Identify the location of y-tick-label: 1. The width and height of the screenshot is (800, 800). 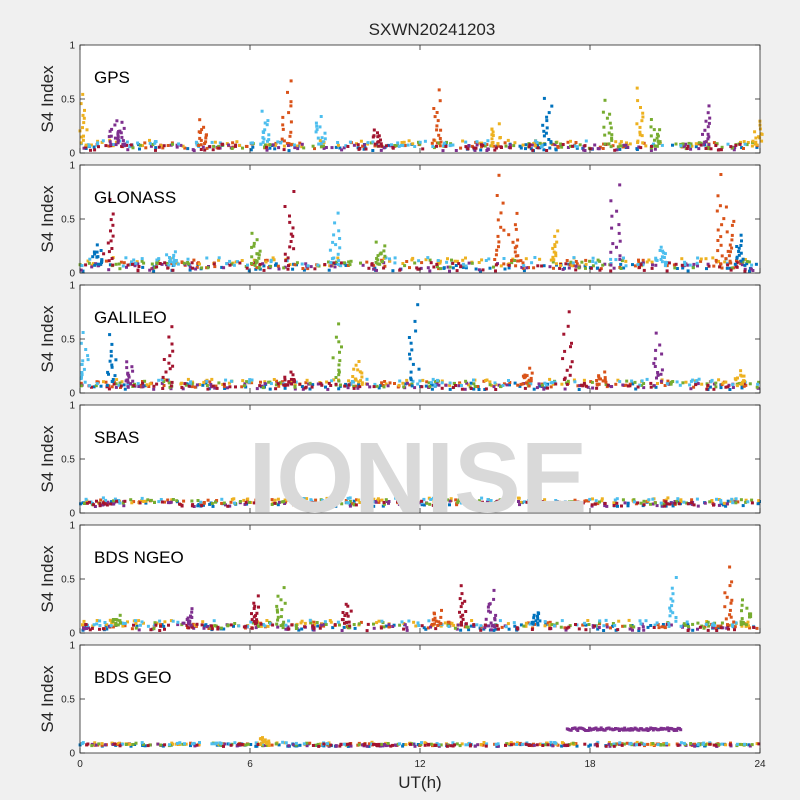
(72, 46).